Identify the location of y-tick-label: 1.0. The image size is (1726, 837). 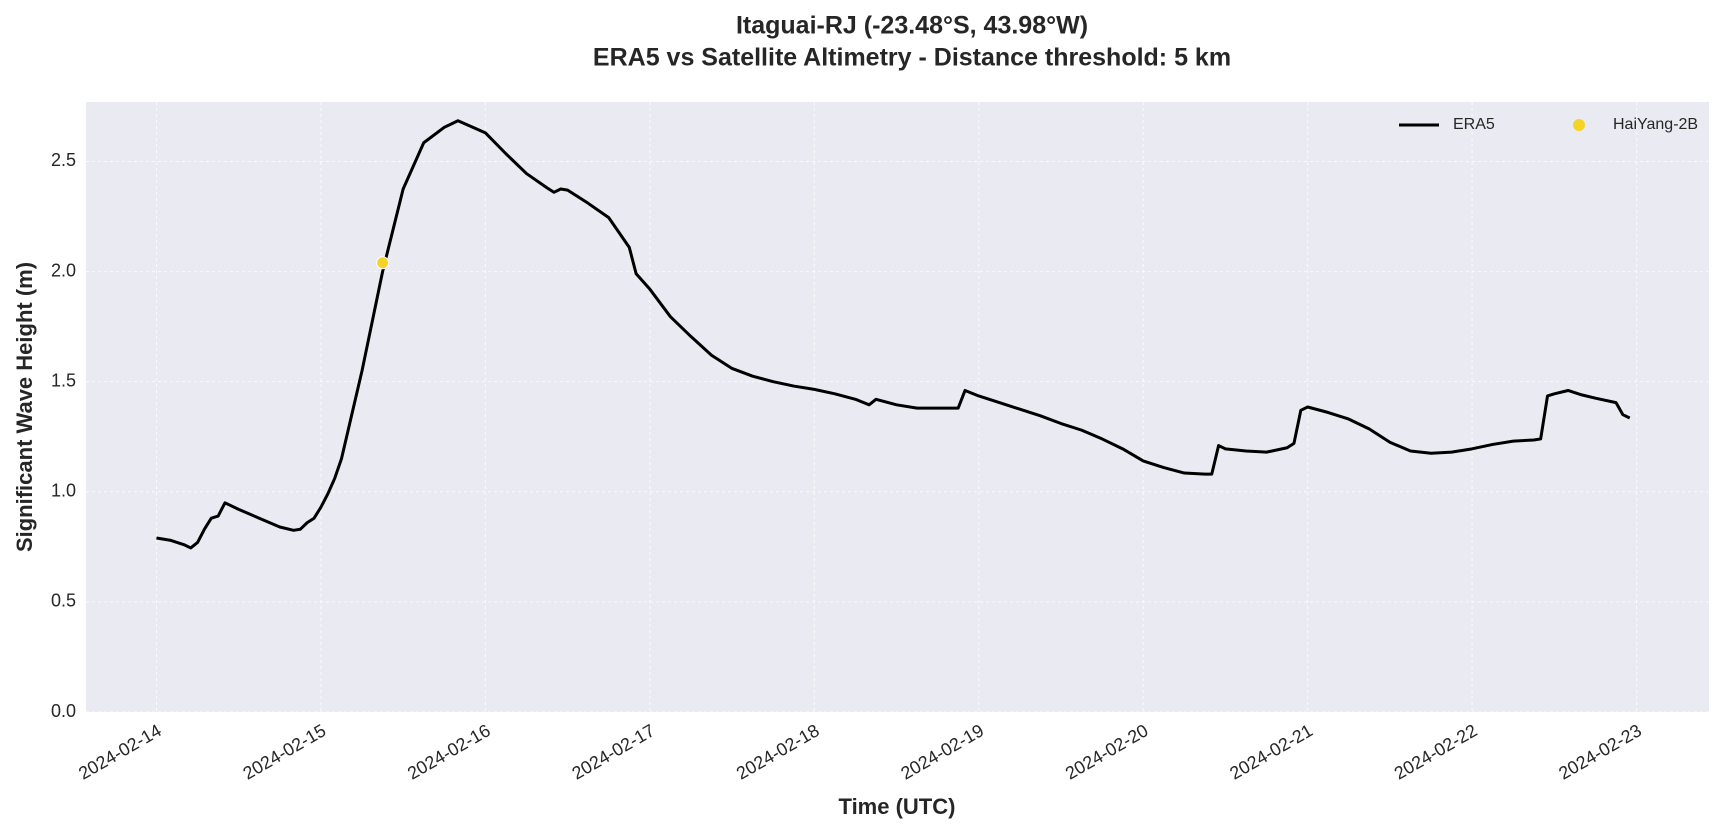
(63, 491).